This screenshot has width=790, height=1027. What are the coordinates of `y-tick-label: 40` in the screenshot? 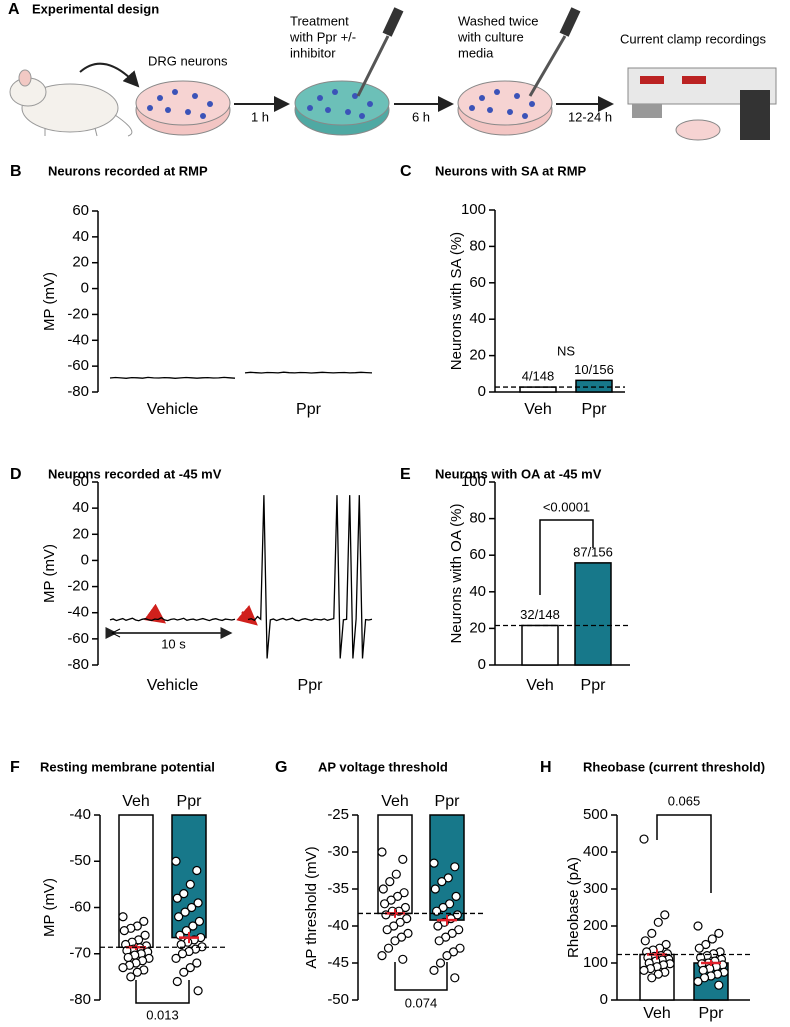 It's located at (80, 507).